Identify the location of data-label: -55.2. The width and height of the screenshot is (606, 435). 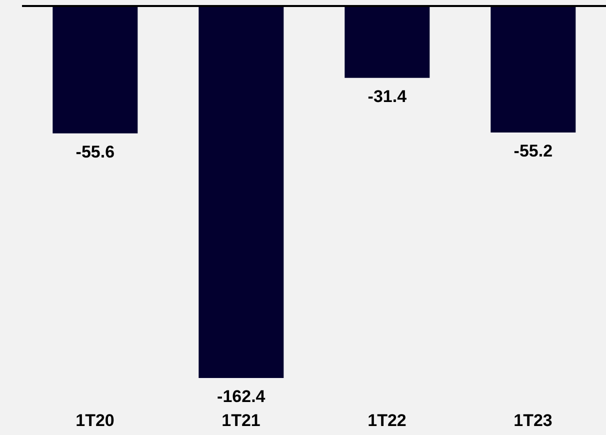
(533, 150).